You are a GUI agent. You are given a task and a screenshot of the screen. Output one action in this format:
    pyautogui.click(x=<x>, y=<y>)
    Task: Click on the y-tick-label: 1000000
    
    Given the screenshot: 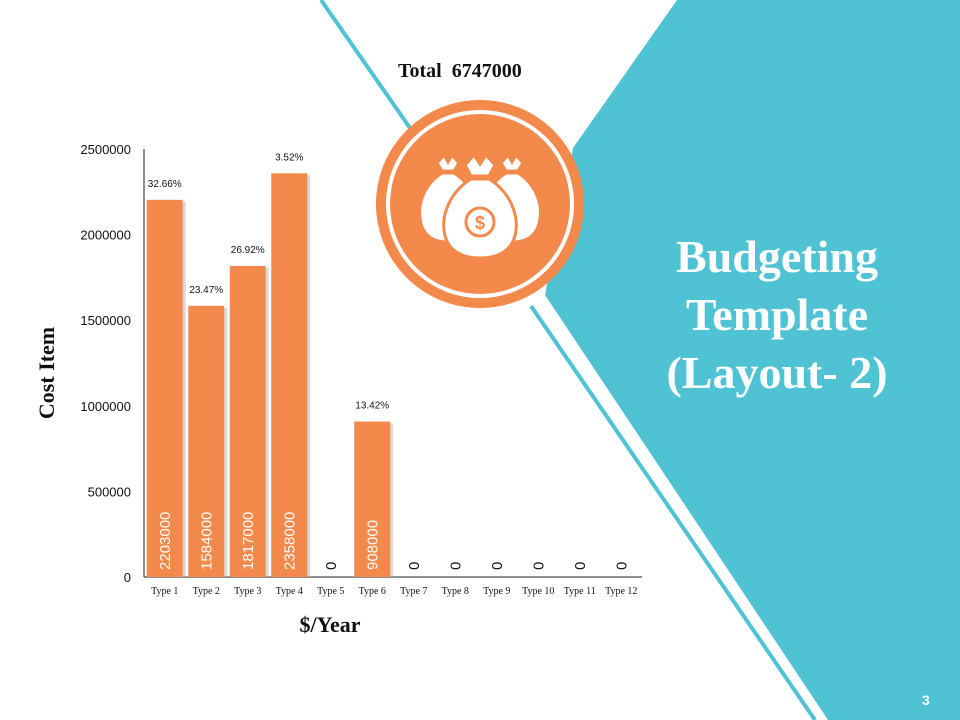 What is the action you would take?
    pyautogui.click(x=105, y=406)
    